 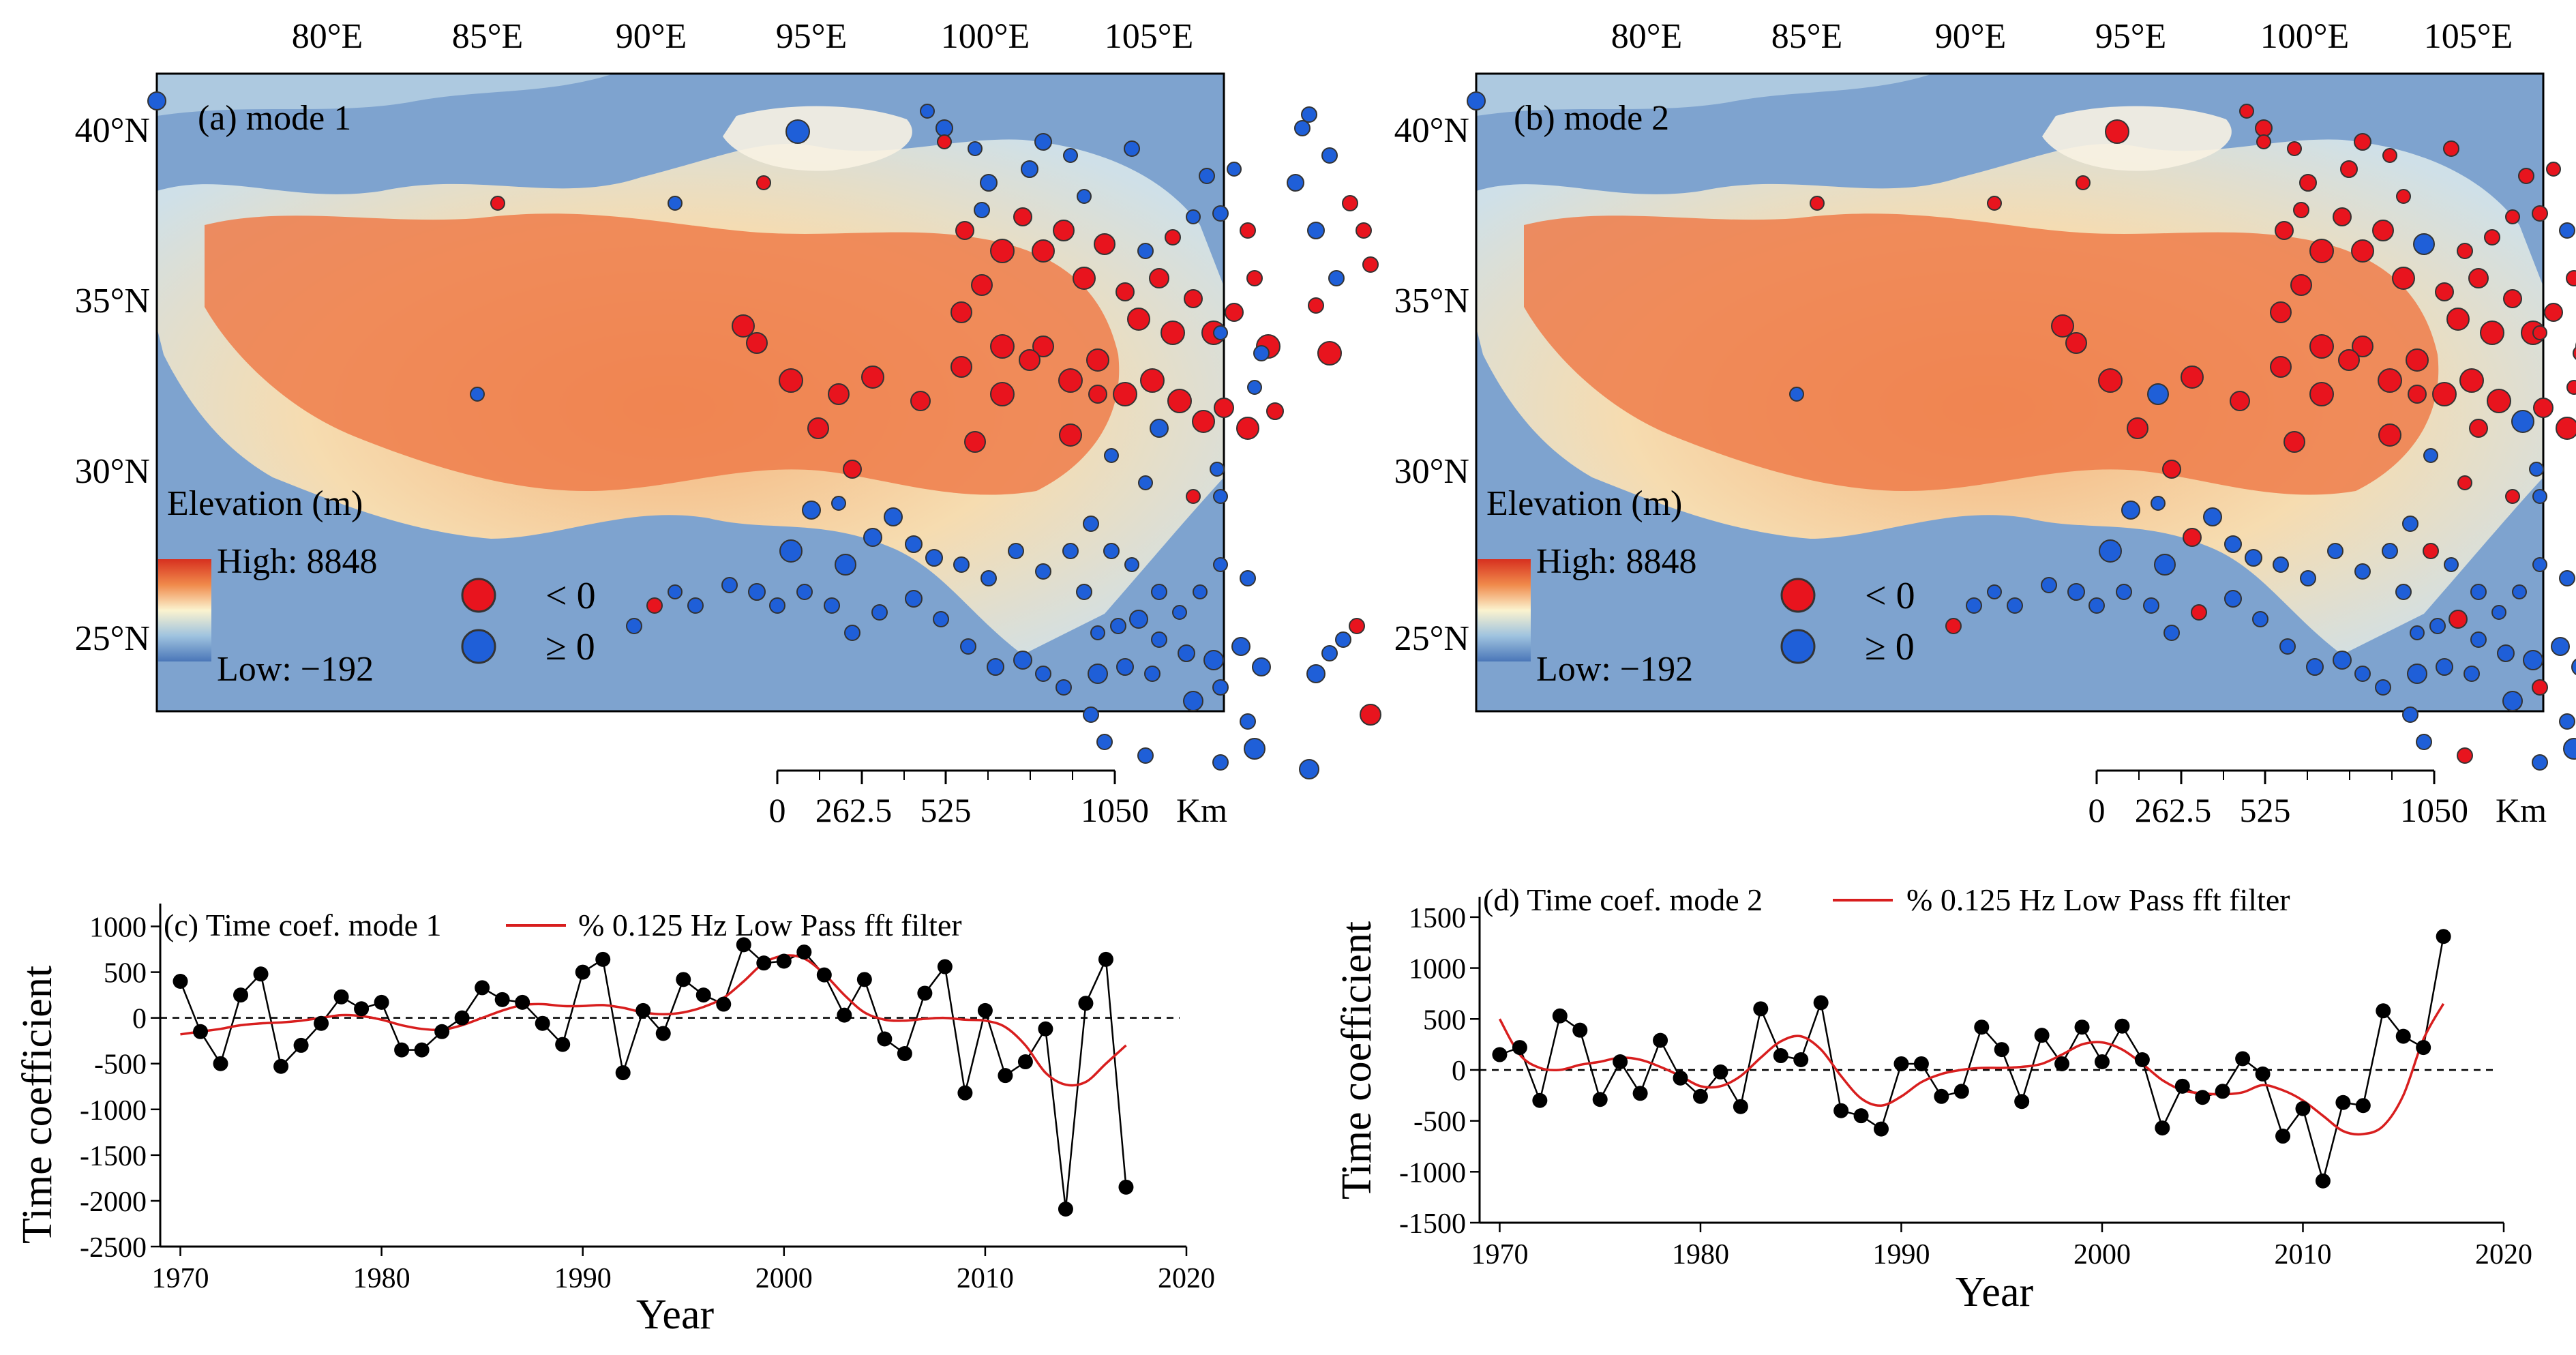 What do you see at coordinates (1432, 1224) in the screenshot?
I see `y-tick-label: -1500` at bounding box center [1432, 1224].